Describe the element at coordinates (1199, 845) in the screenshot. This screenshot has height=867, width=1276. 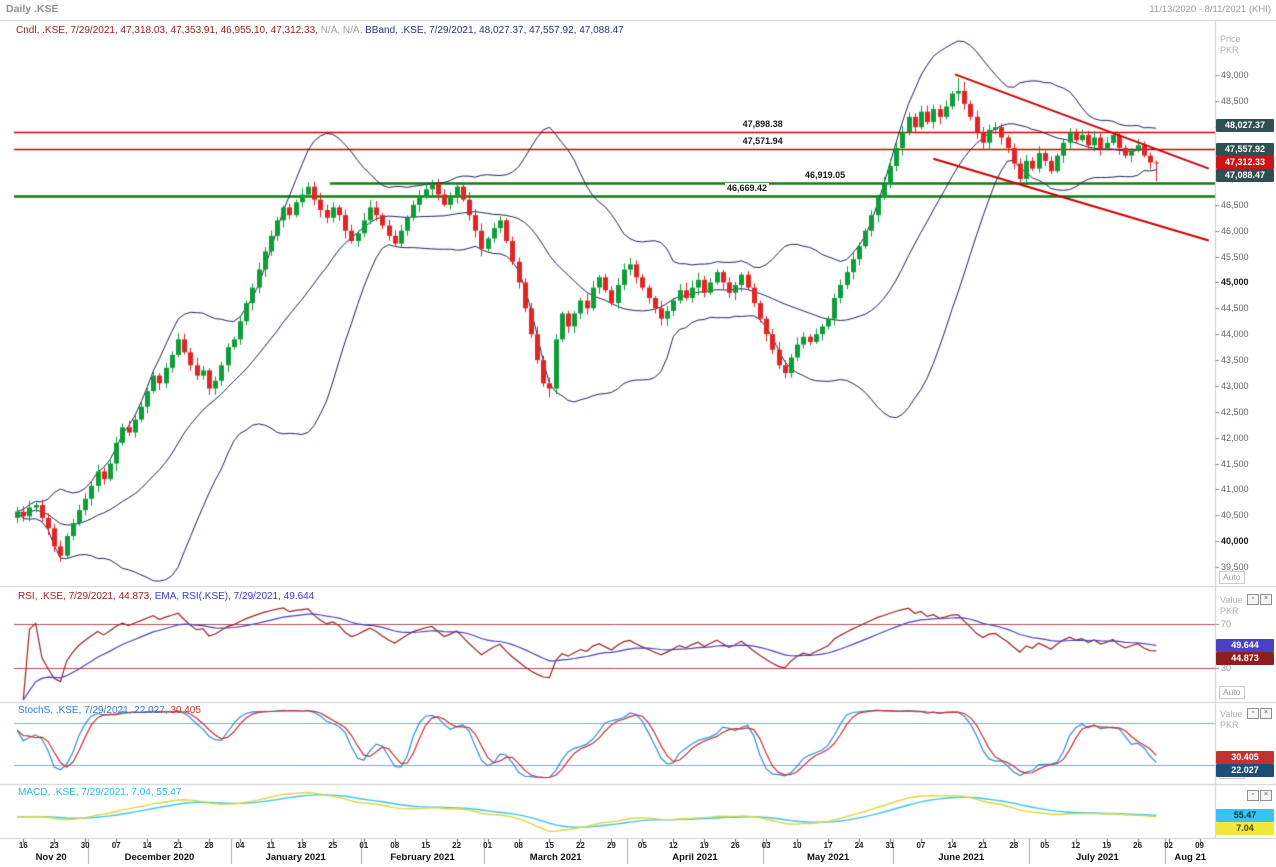
I see `x-axis-day-label: 09` at that location.